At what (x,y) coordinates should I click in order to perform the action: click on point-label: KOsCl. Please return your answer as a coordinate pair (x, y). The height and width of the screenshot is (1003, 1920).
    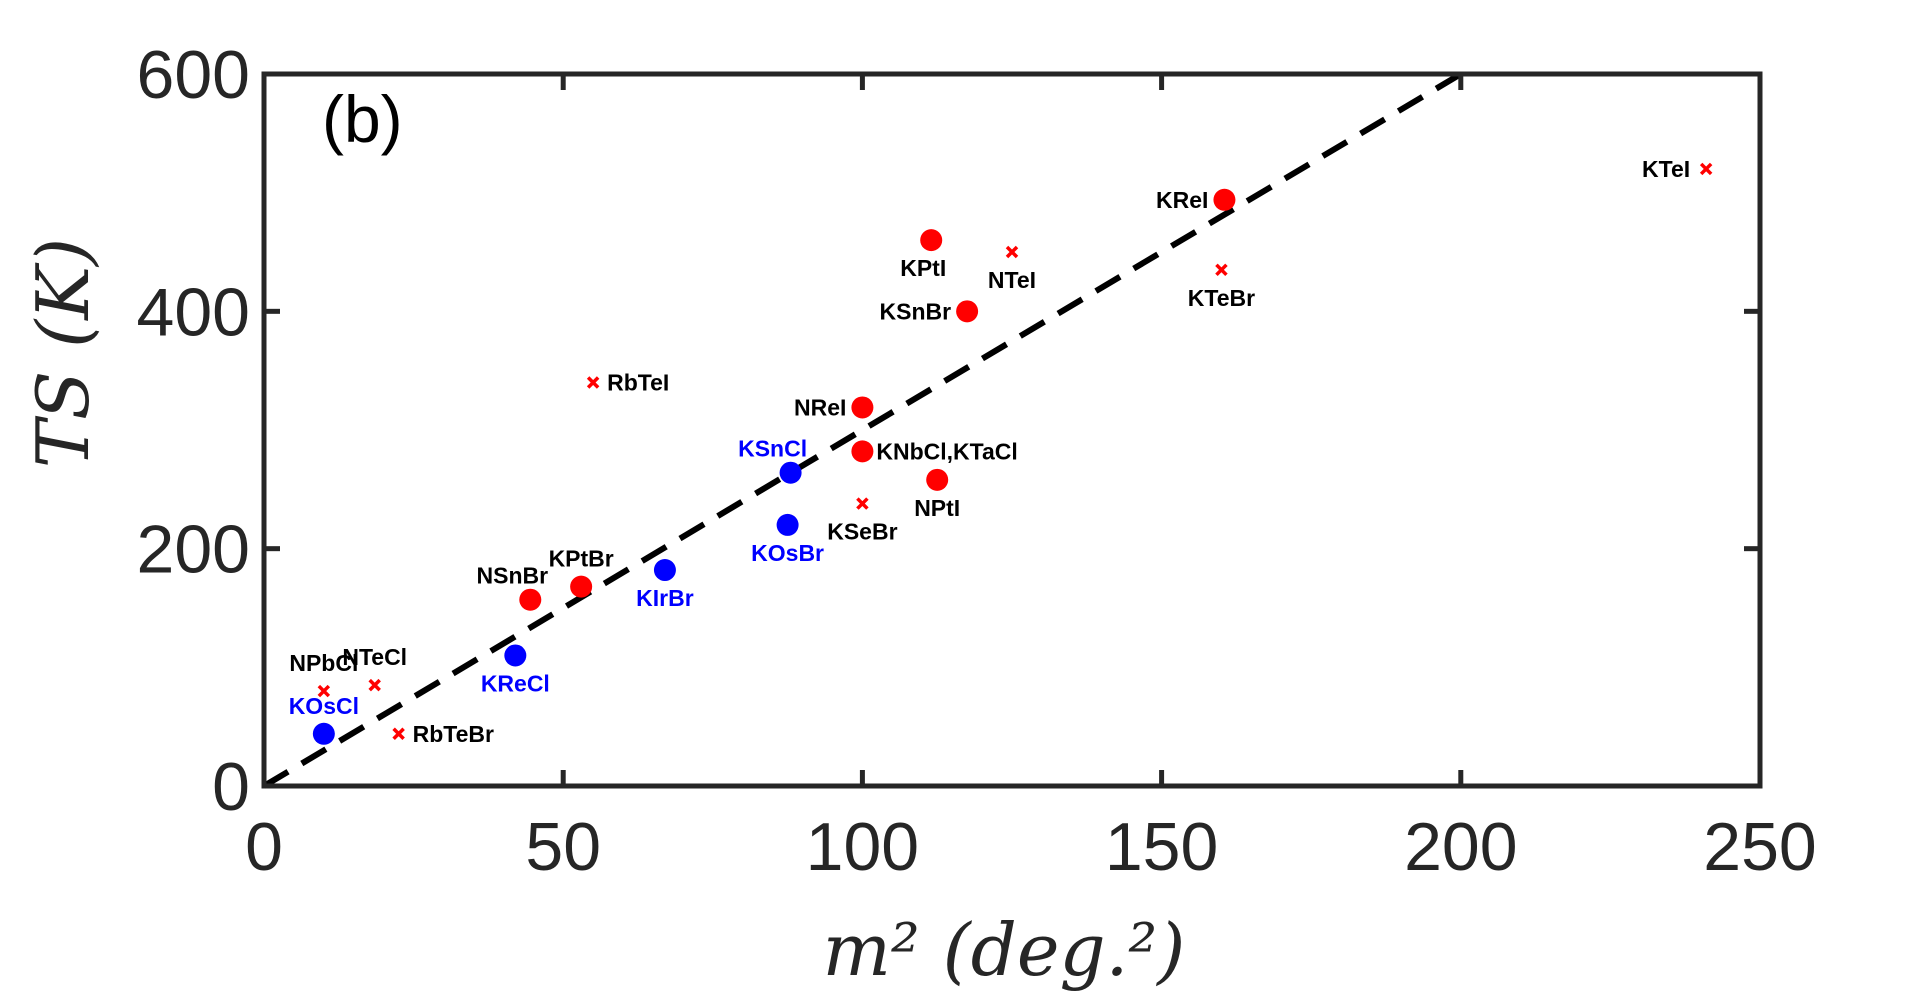
    Looking at the image, I should click on (324, 706).